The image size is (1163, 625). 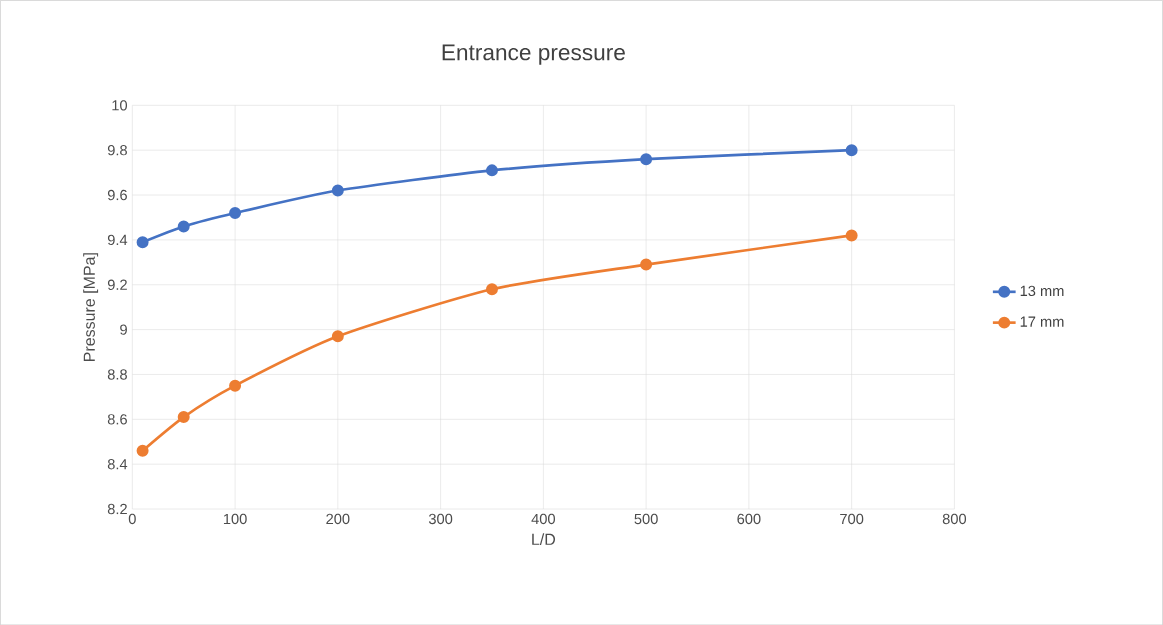 I want to click on y-tick-label: 9.2, so click(x=117, y=284).